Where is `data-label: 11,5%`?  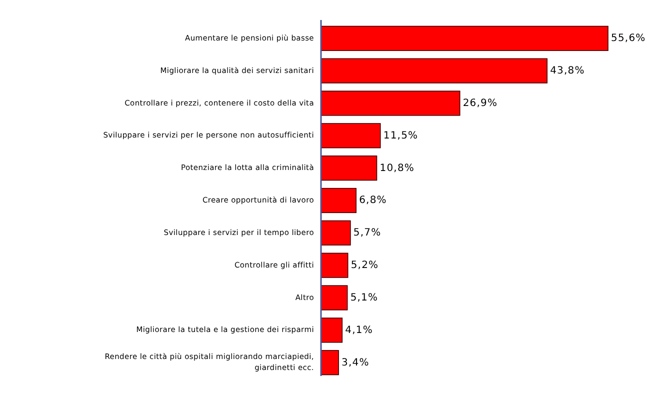
data-label: 11,5% is located at coordinates (400, 136).